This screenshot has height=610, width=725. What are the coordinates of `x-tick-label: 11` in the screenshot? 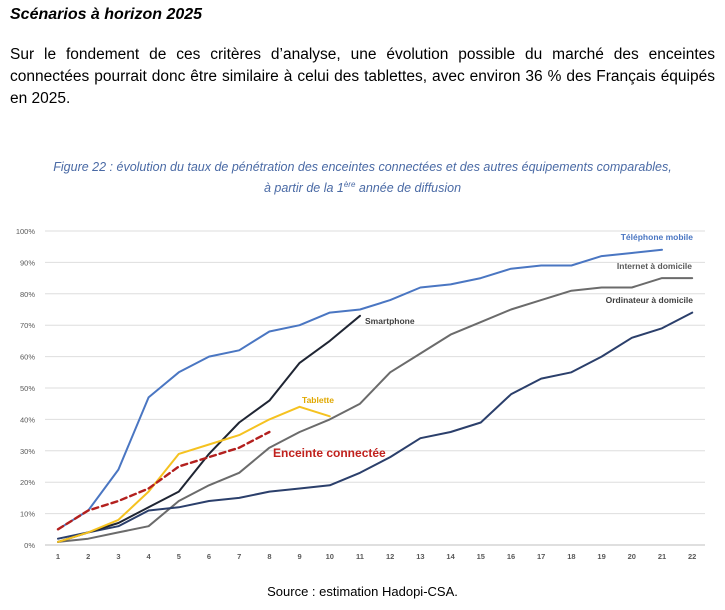 It's located at (360, 556).